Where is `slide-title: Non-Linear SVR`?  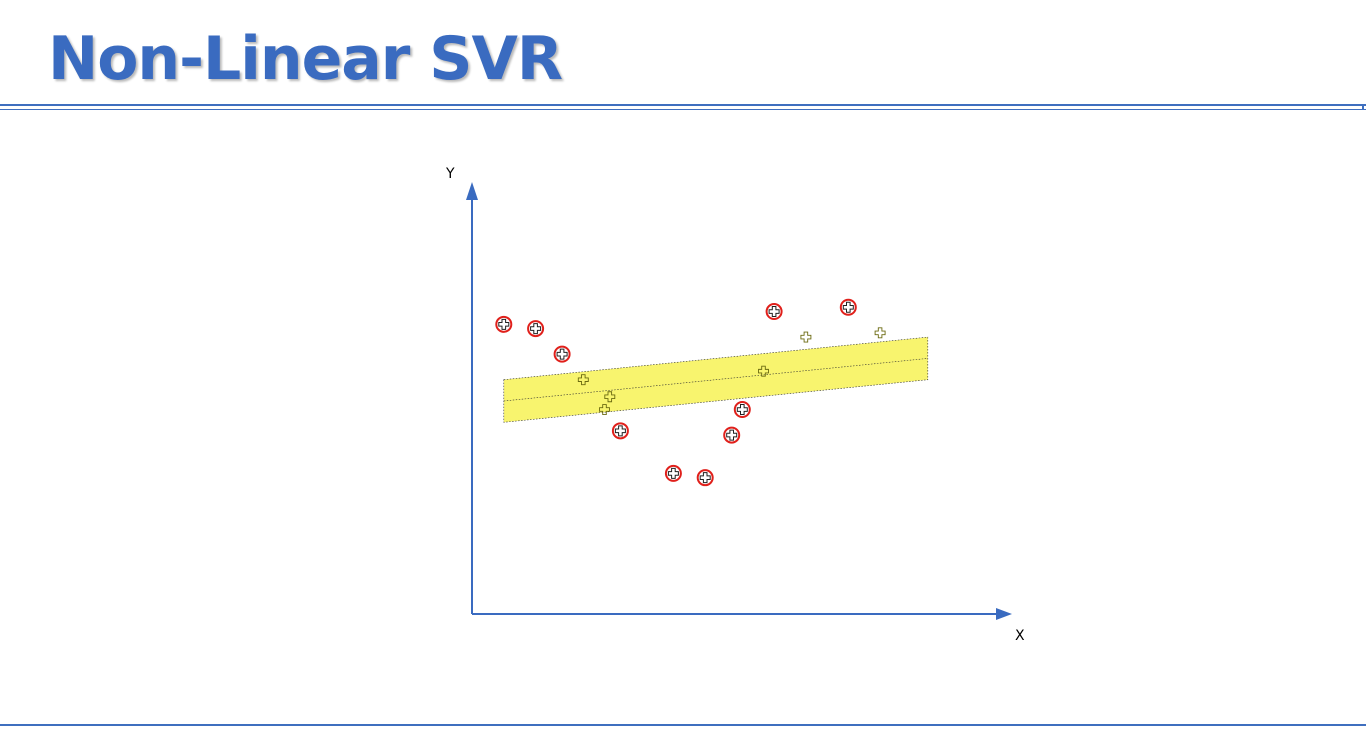 slide-title: Non-Linear SVR is located at coordinates (305, 59).